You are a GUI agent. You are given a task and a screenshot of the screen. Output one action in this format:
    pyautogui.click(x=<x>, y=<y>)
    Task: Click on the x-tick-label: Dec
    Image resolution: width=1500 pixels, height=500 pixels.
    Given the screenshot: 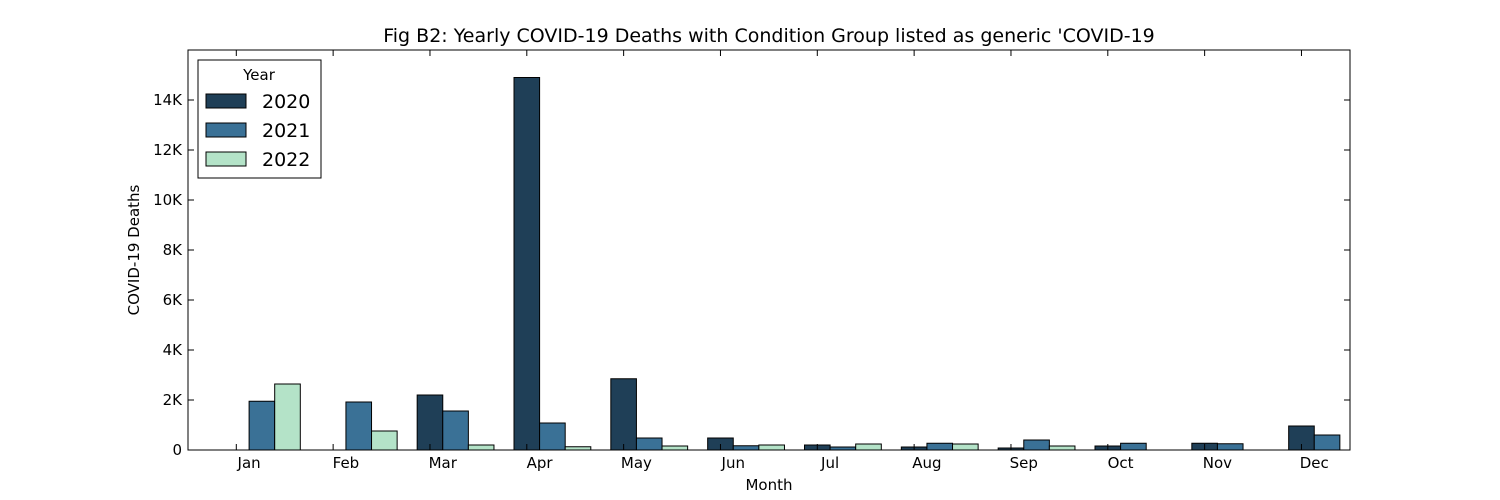 What is the action you would take?
    pyautogui.click(x=1314, y=463)
    